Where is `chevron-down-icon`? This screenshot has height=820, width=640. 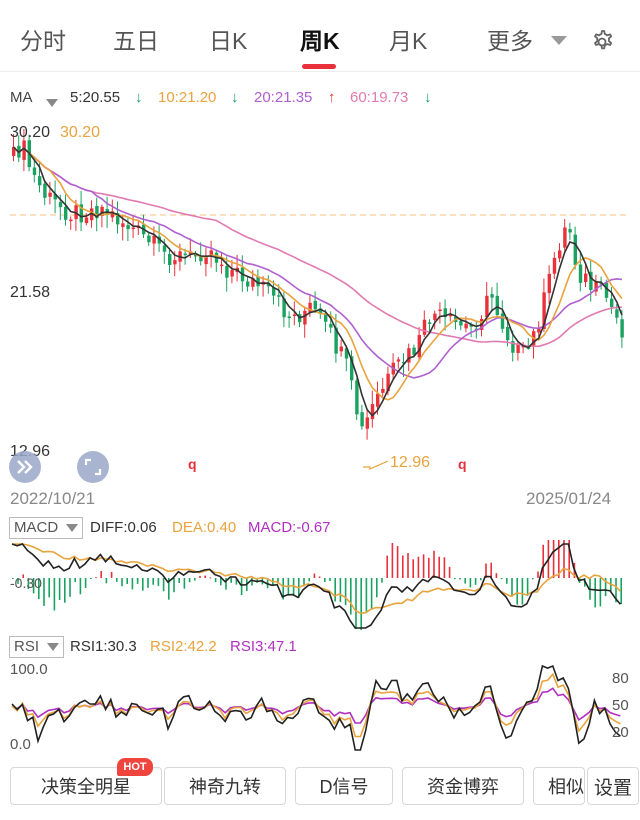
chevron-down-icon is located at coordinates (559, 40).